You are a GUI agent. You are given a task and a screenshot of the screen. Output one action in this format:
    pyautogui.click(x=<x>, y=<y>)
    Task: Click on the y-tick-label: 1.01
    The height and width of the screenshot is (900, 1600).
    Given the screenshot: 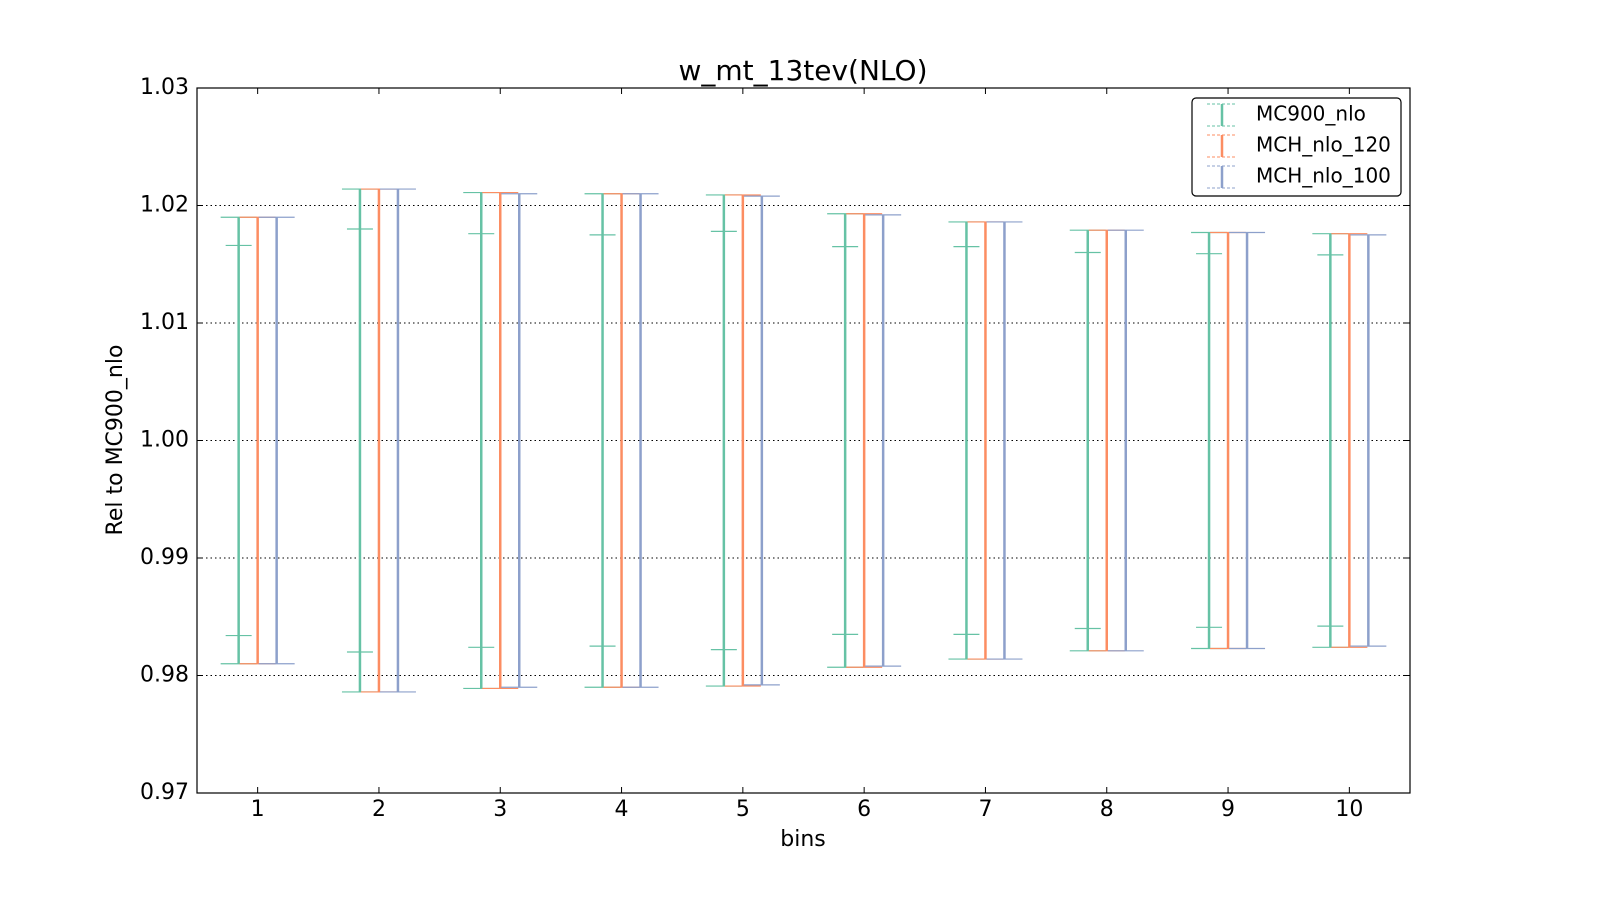 What is the action you would take?
    pyautogui.click(x=164, y=322)
    